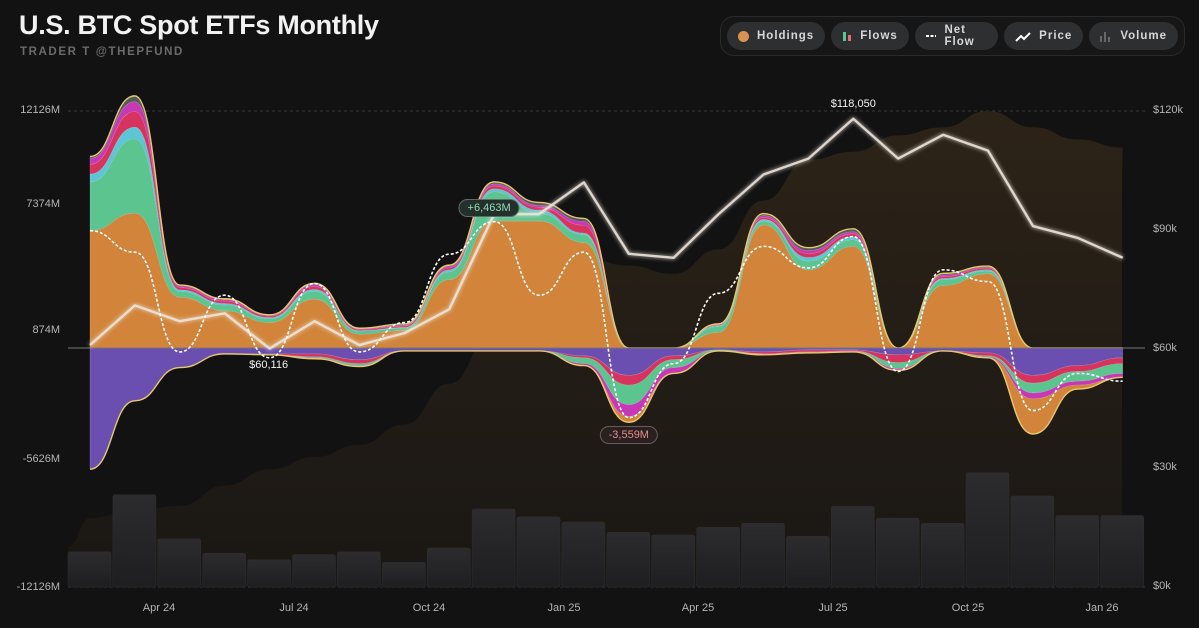 Image resolution: width=1199 pixels, height=628 pixels. I want to click on right-axis-tick: $90k, so click(1165, 229).